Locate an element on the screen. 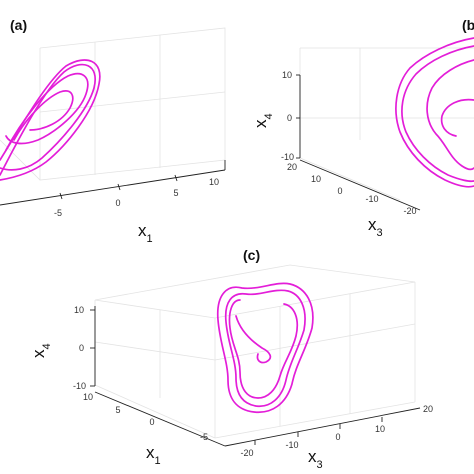 The image size is (474, 474). panel-a-trajectory is located at coordinates (50, 120).